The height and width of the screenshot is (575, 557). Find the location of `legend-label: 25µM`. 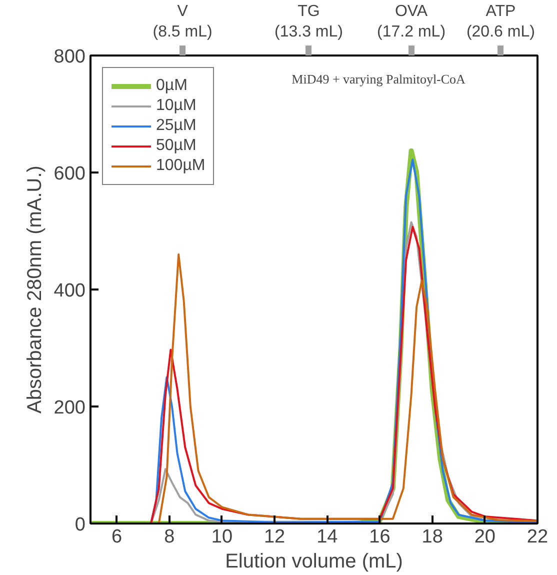

legend-label: 25µM is located at coordinates (176, 126).